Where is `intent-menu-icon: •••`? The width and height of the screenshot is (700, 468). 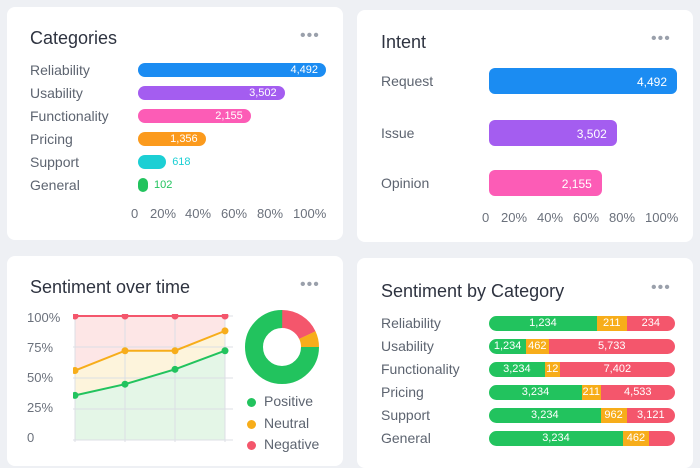
intent-menu-icon: ••• is located at coordinates (661, 38).